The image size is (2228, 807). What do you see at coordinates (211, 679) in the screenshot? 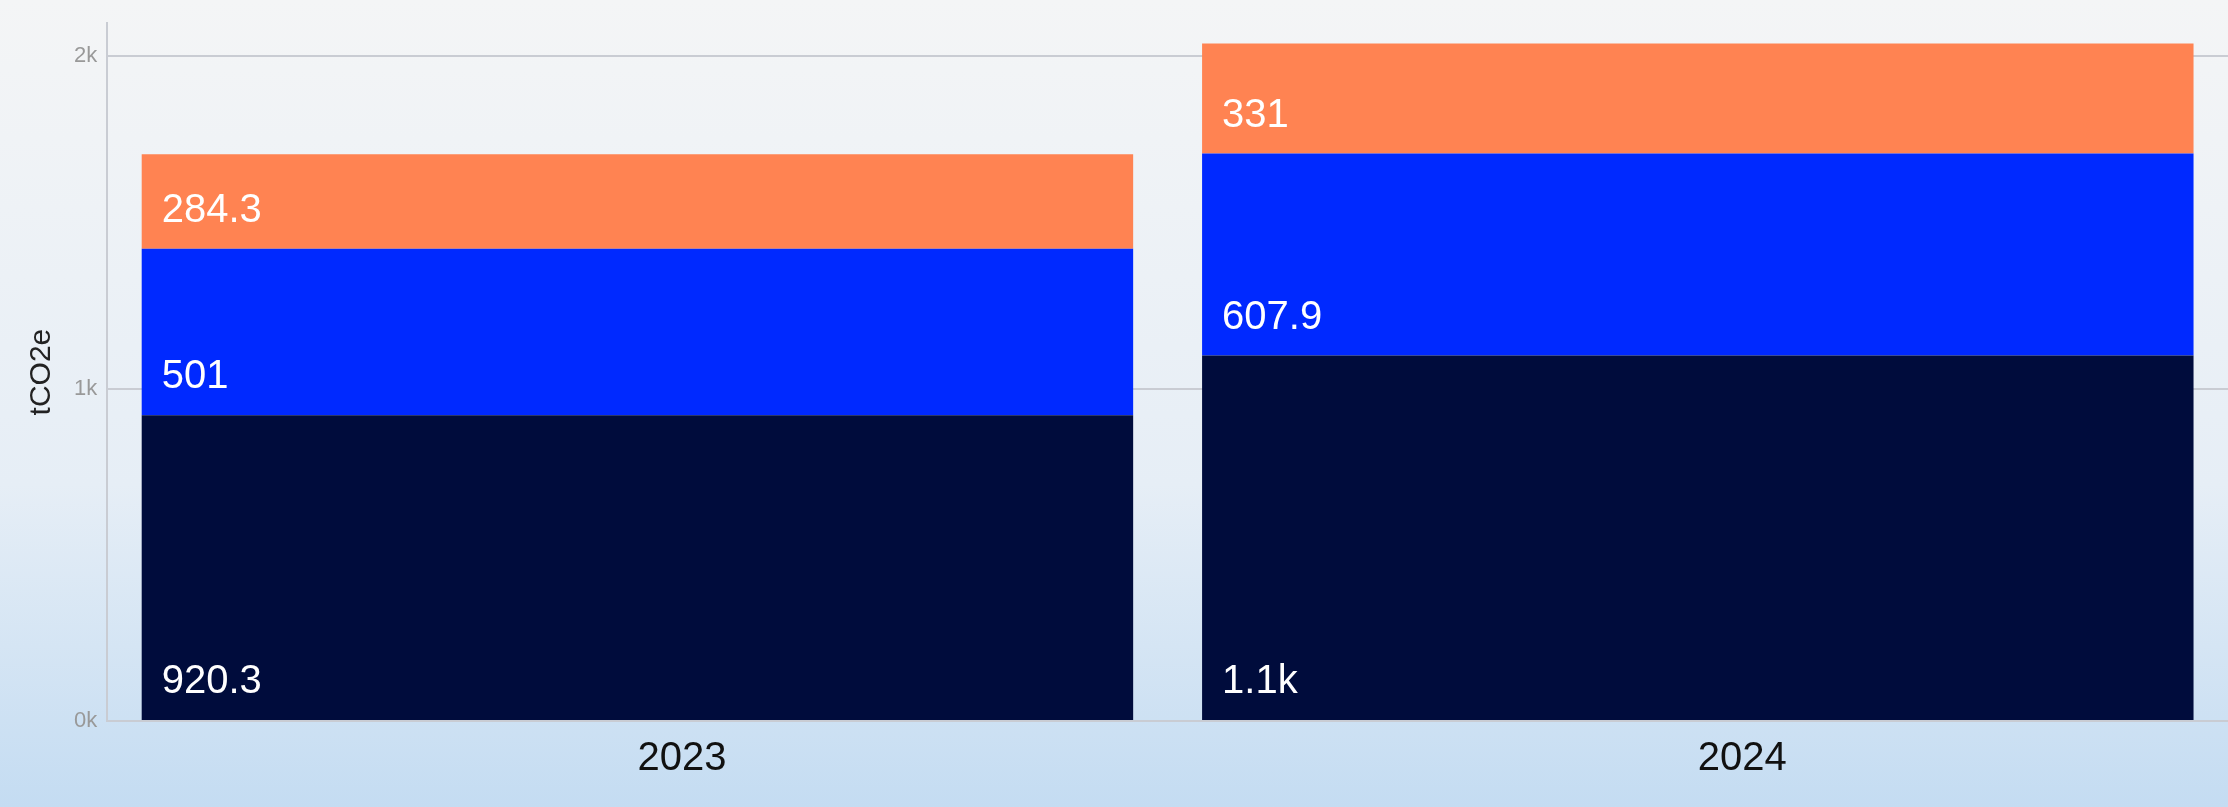
I see `data-label: 920.3` at bounding box center [211, 679].